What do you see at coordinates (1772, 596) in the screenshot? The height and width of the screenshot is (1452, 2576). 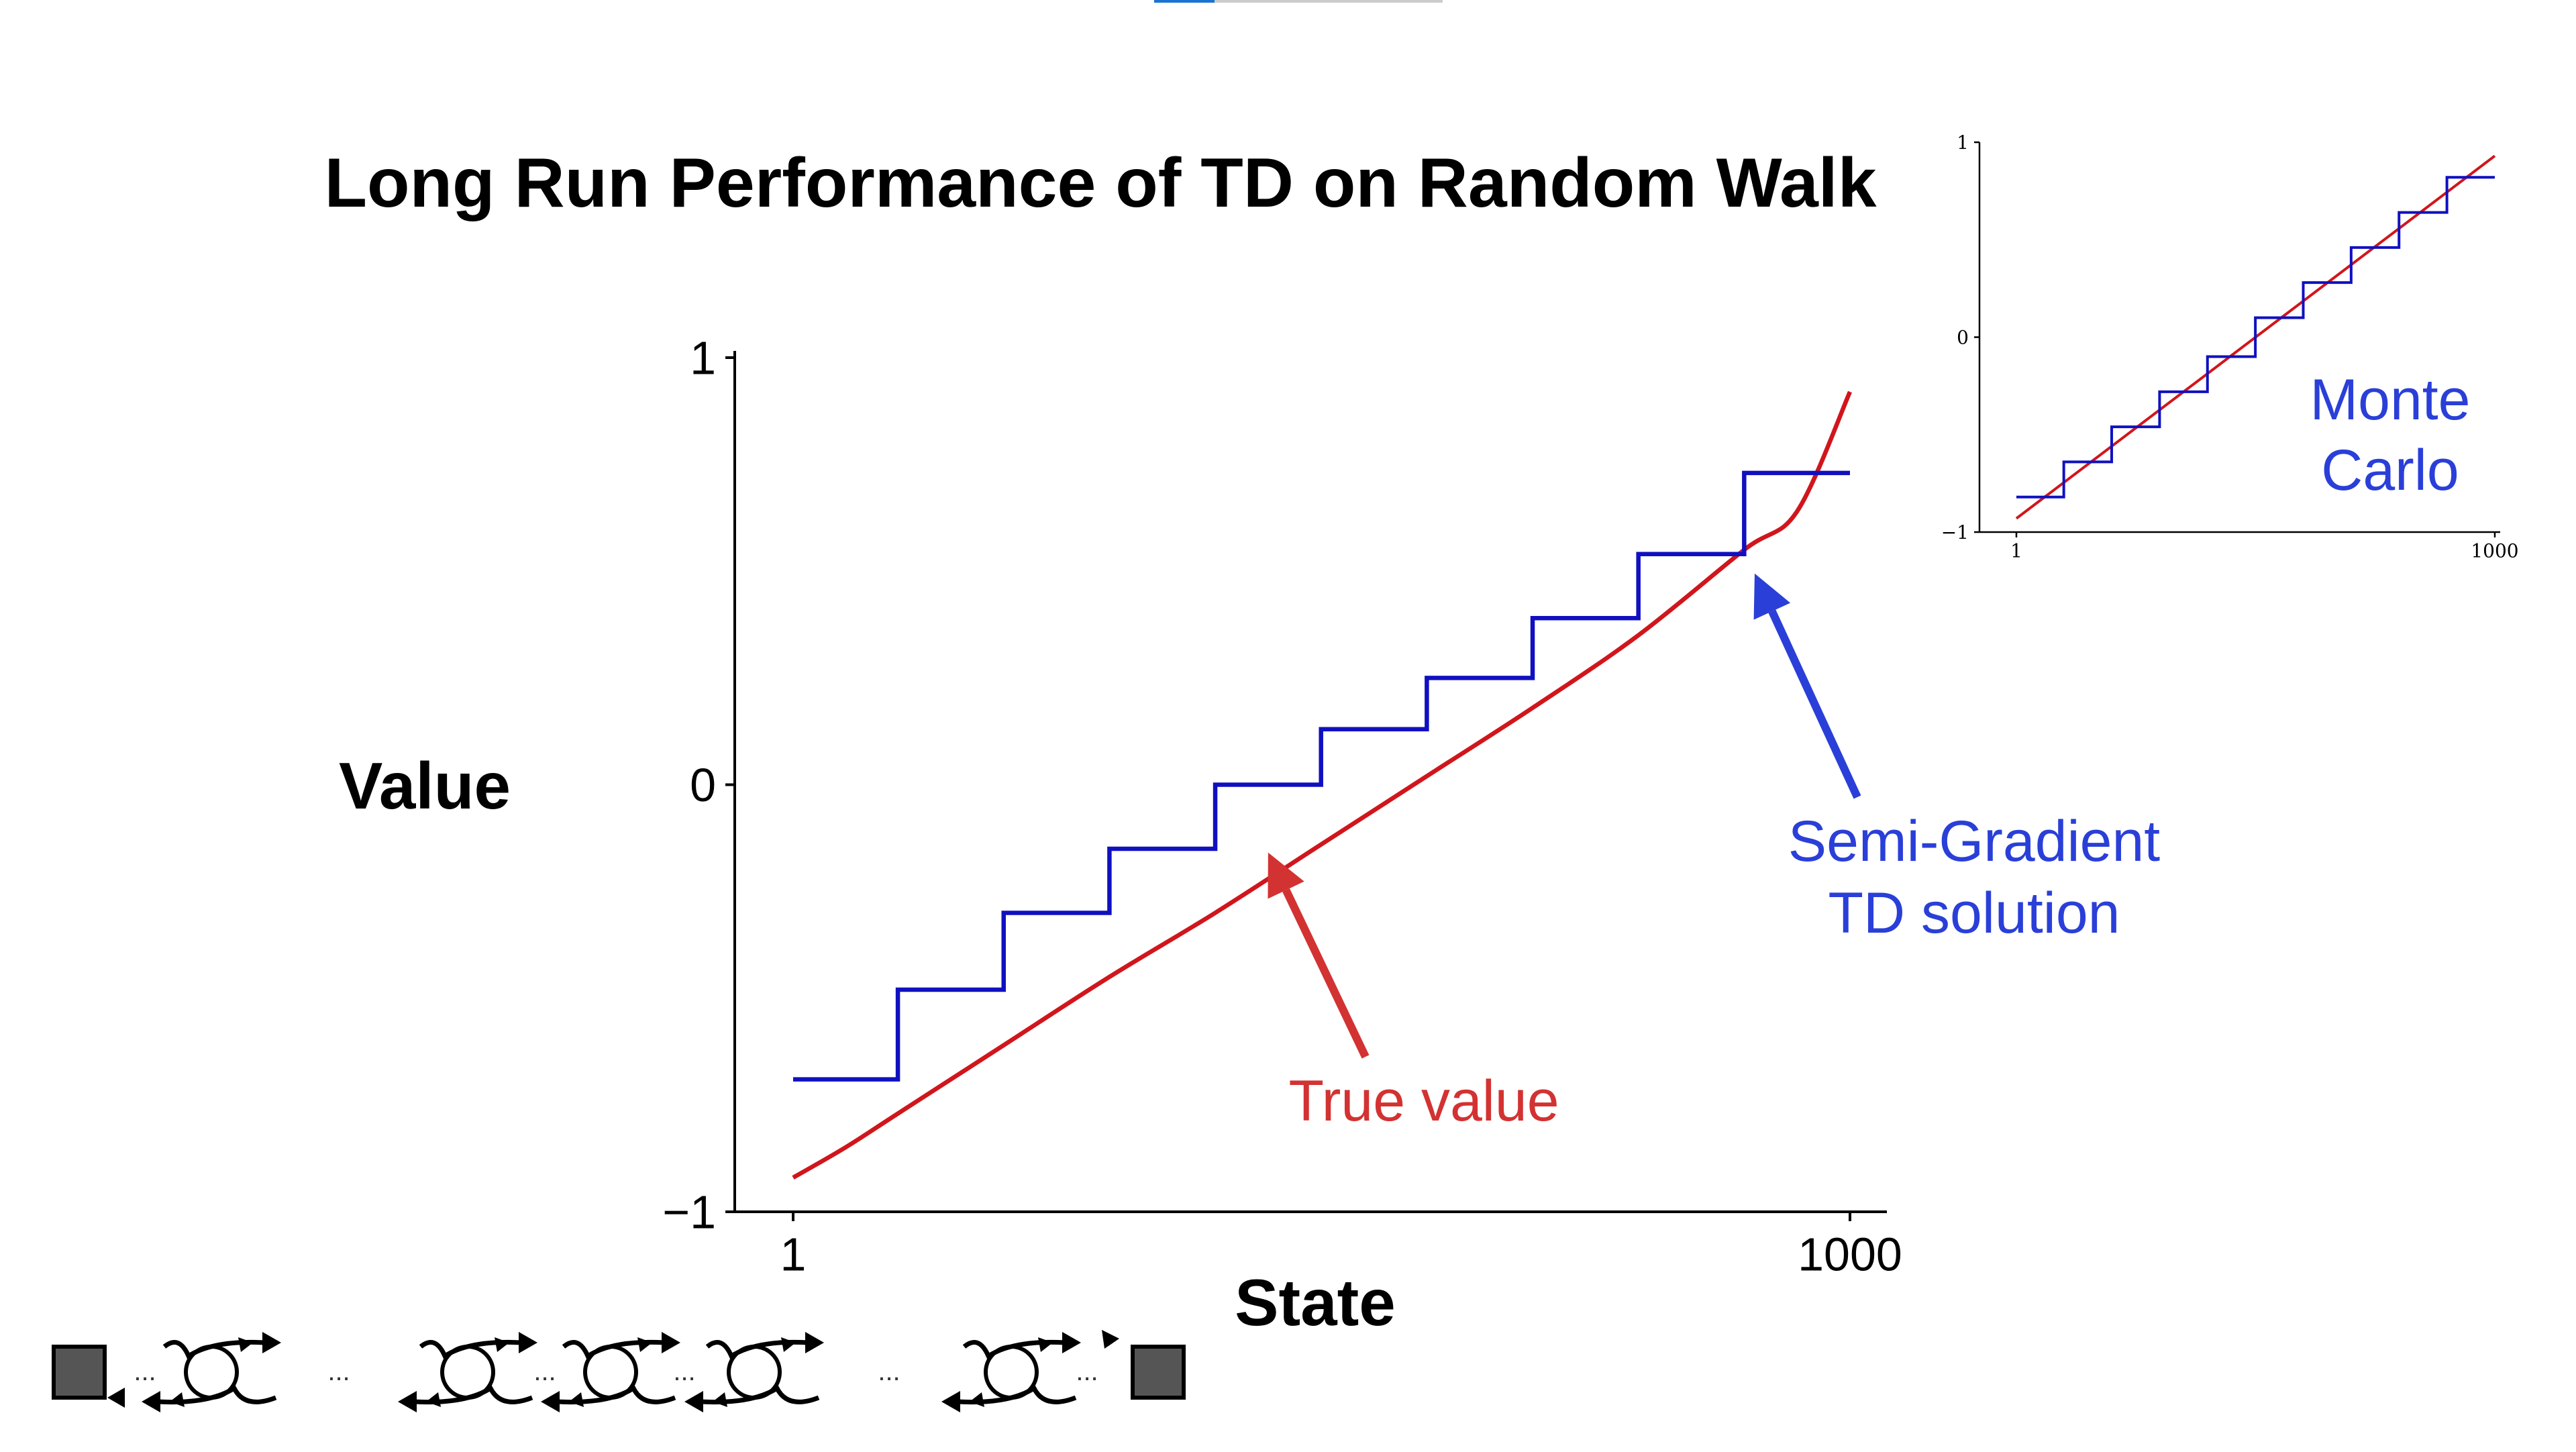 I see `td-solution-arrow-head` at bounding box center [1772, 596].